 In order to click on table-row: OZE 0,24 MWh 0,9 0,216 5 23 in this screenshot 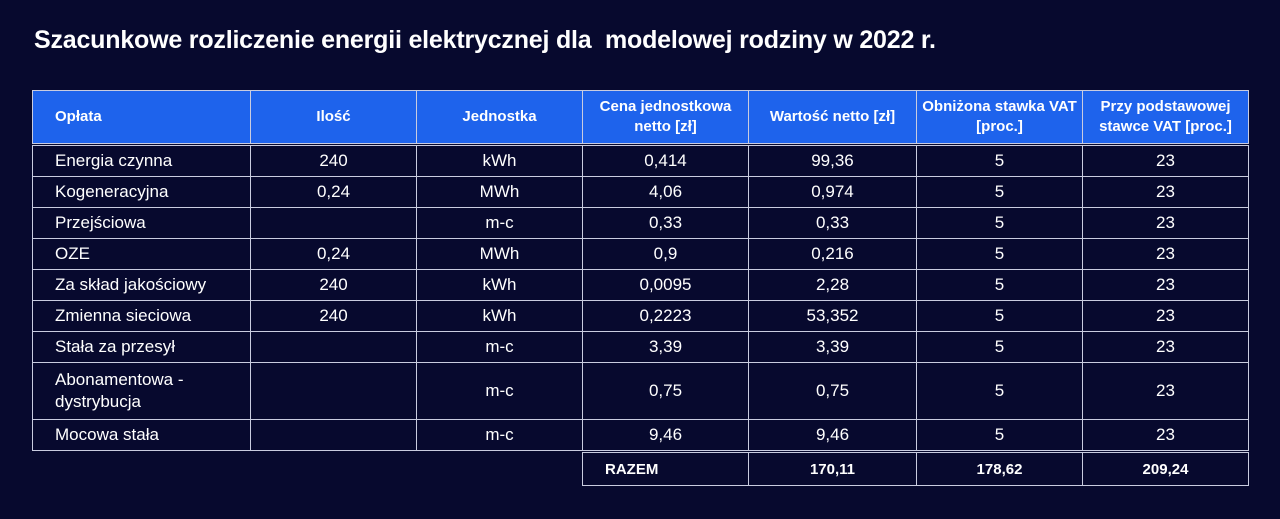, I will do `click(640, 254)`.